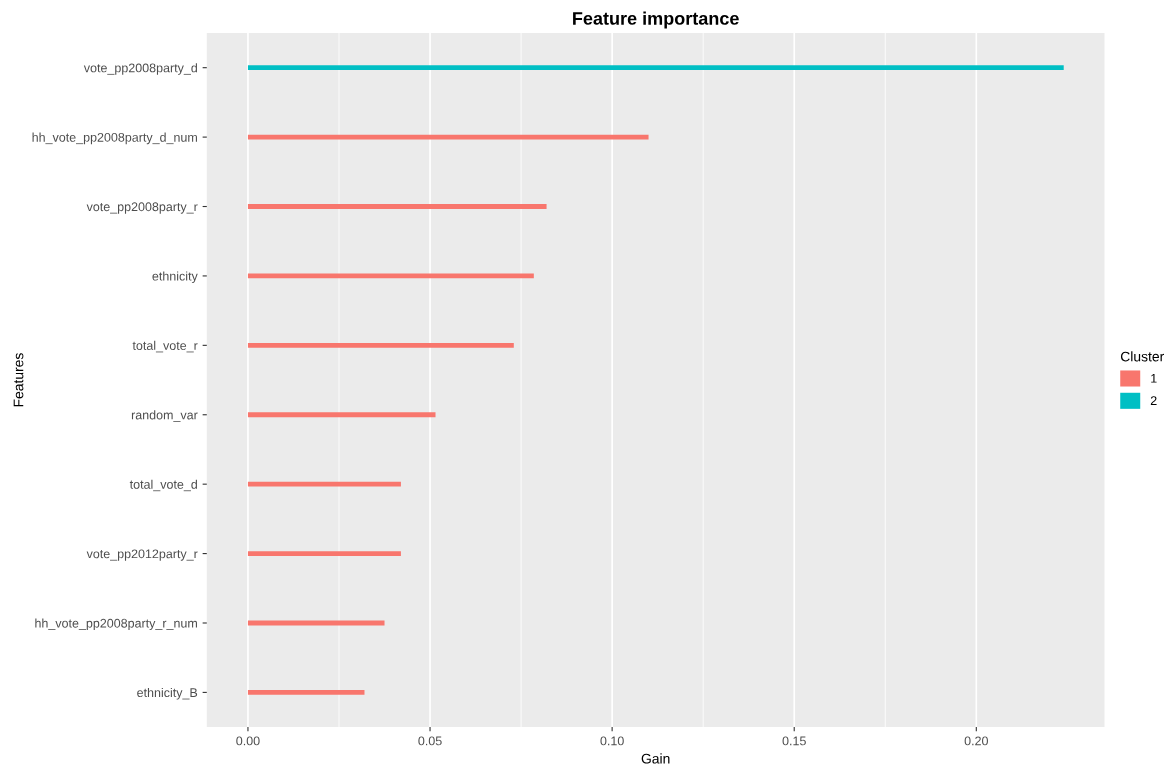 Image resolution: width=1175 pixels, height=767 pixels. Describe the element at coordinates (656, 20) in the screenshot. I see `chart-title: Feature importance` at that location.